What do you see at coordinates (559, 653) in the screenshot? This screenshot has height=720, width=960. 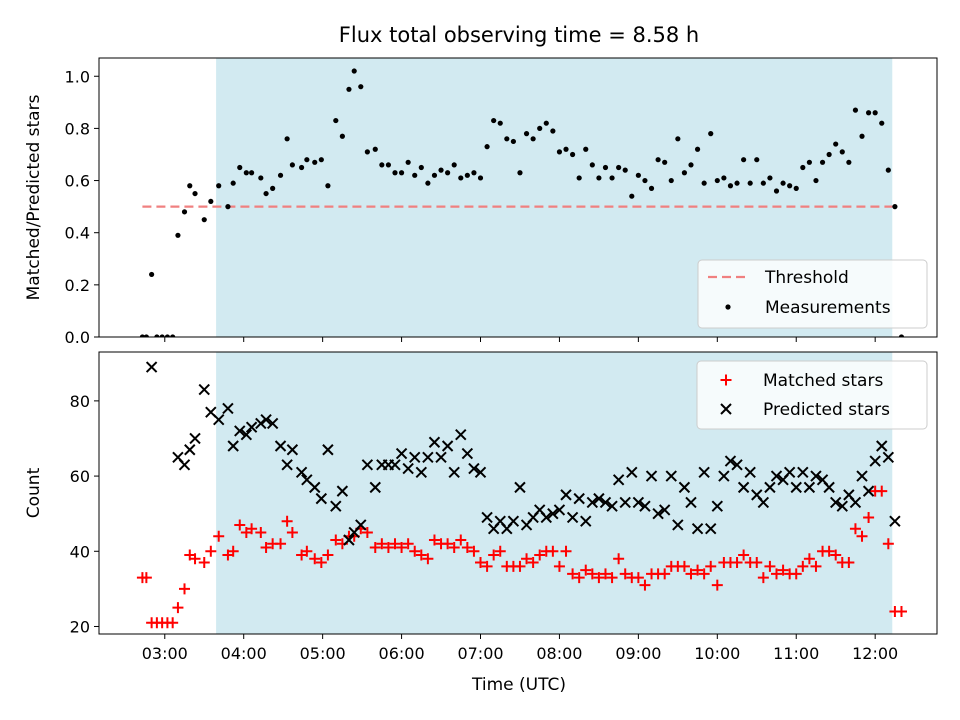 I see `x-tick-label: 08:00` at bounding box center [559, 653].